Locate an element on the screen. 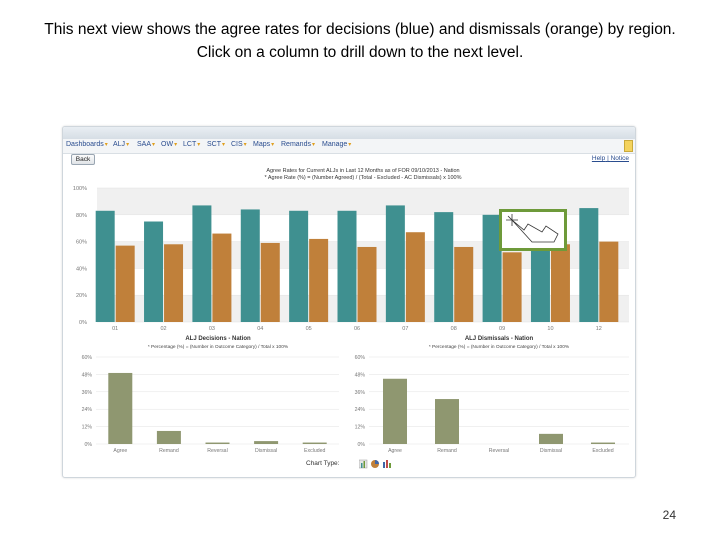 Image resolution: width=720 pixels, height=540 pixels. menu-item-manage: Manage▾ is located at coordinates (336, 144).